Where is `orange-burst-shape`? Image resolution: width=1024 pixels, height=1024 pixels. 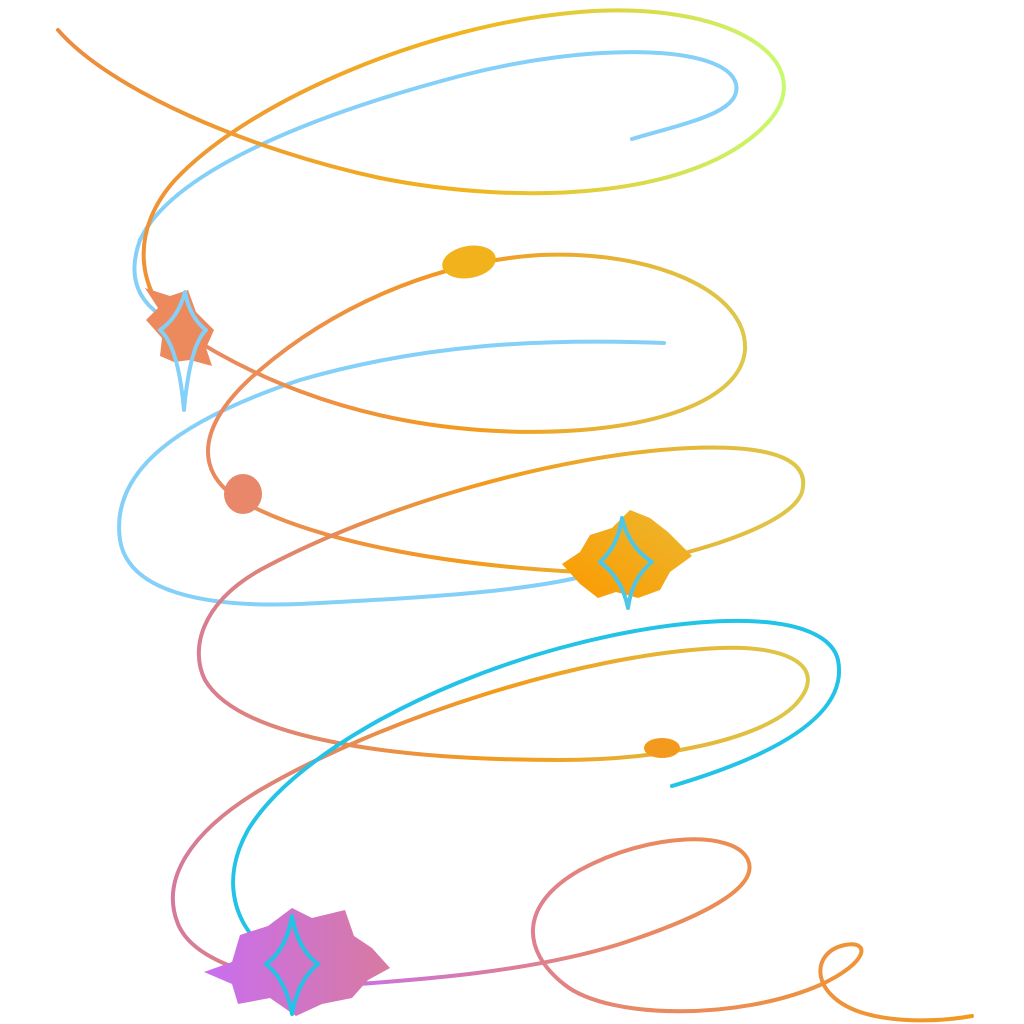
orange-burst-shape is located at coordinates (627, 554).